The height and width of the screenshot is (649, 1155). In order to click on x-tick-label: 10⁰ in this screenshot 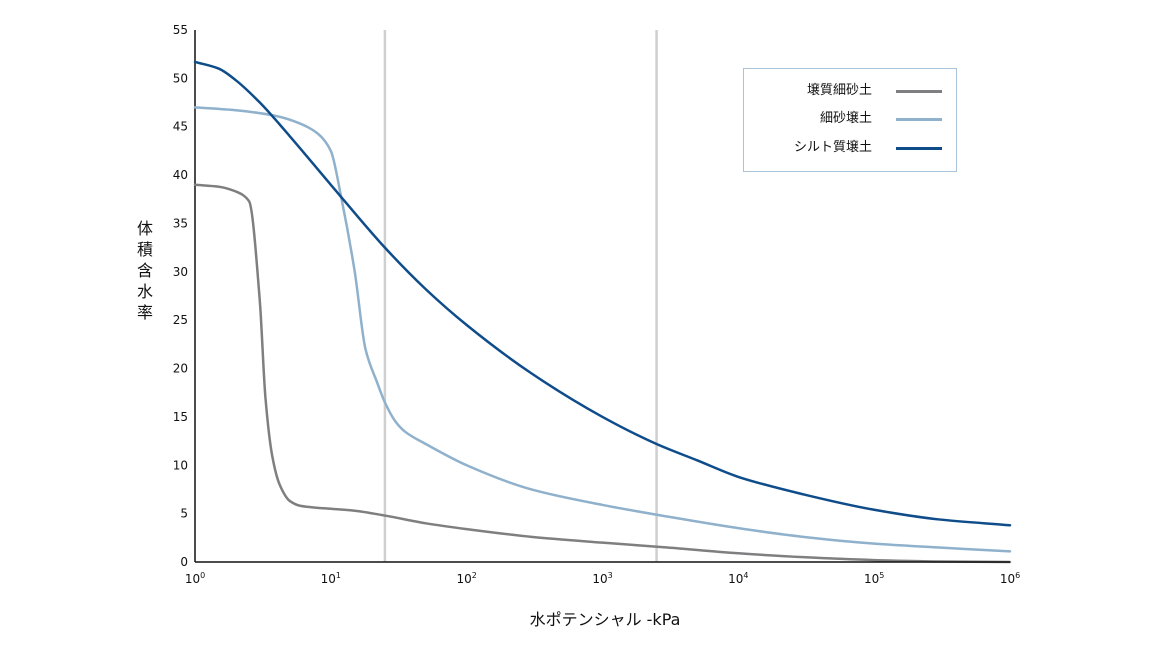, I will do `click(195, 578)`.